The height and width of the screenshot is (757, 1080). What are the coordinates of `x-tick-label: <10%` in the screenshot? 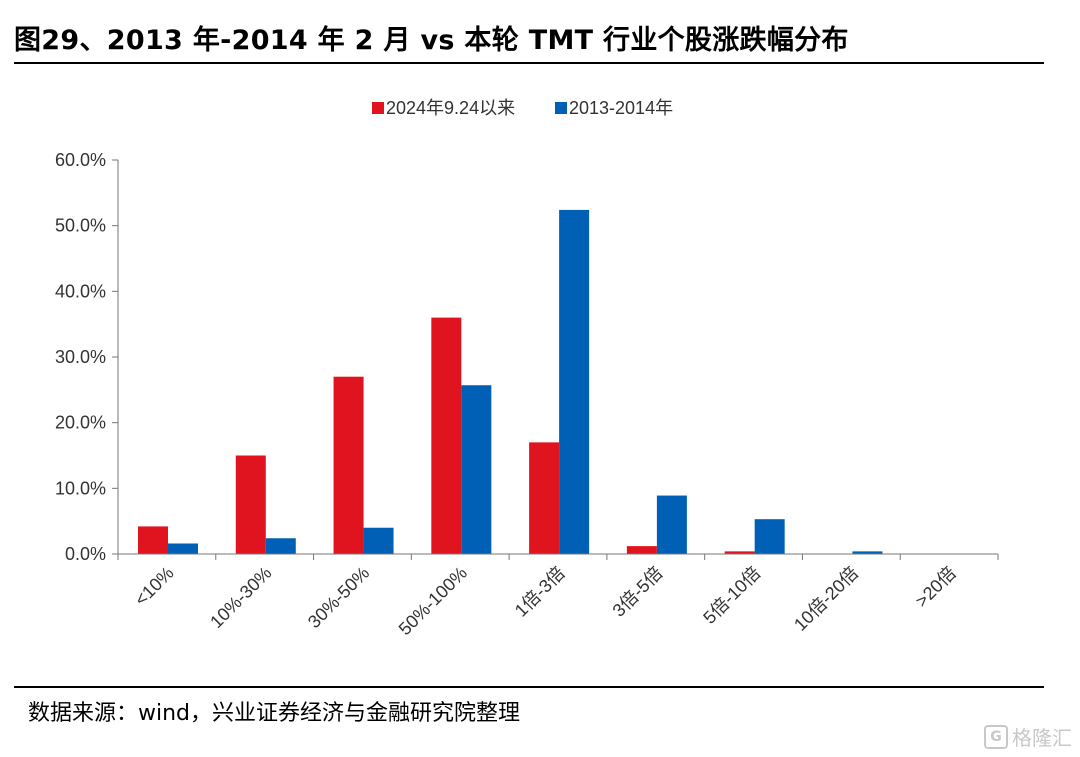 It's located at (154, 586).